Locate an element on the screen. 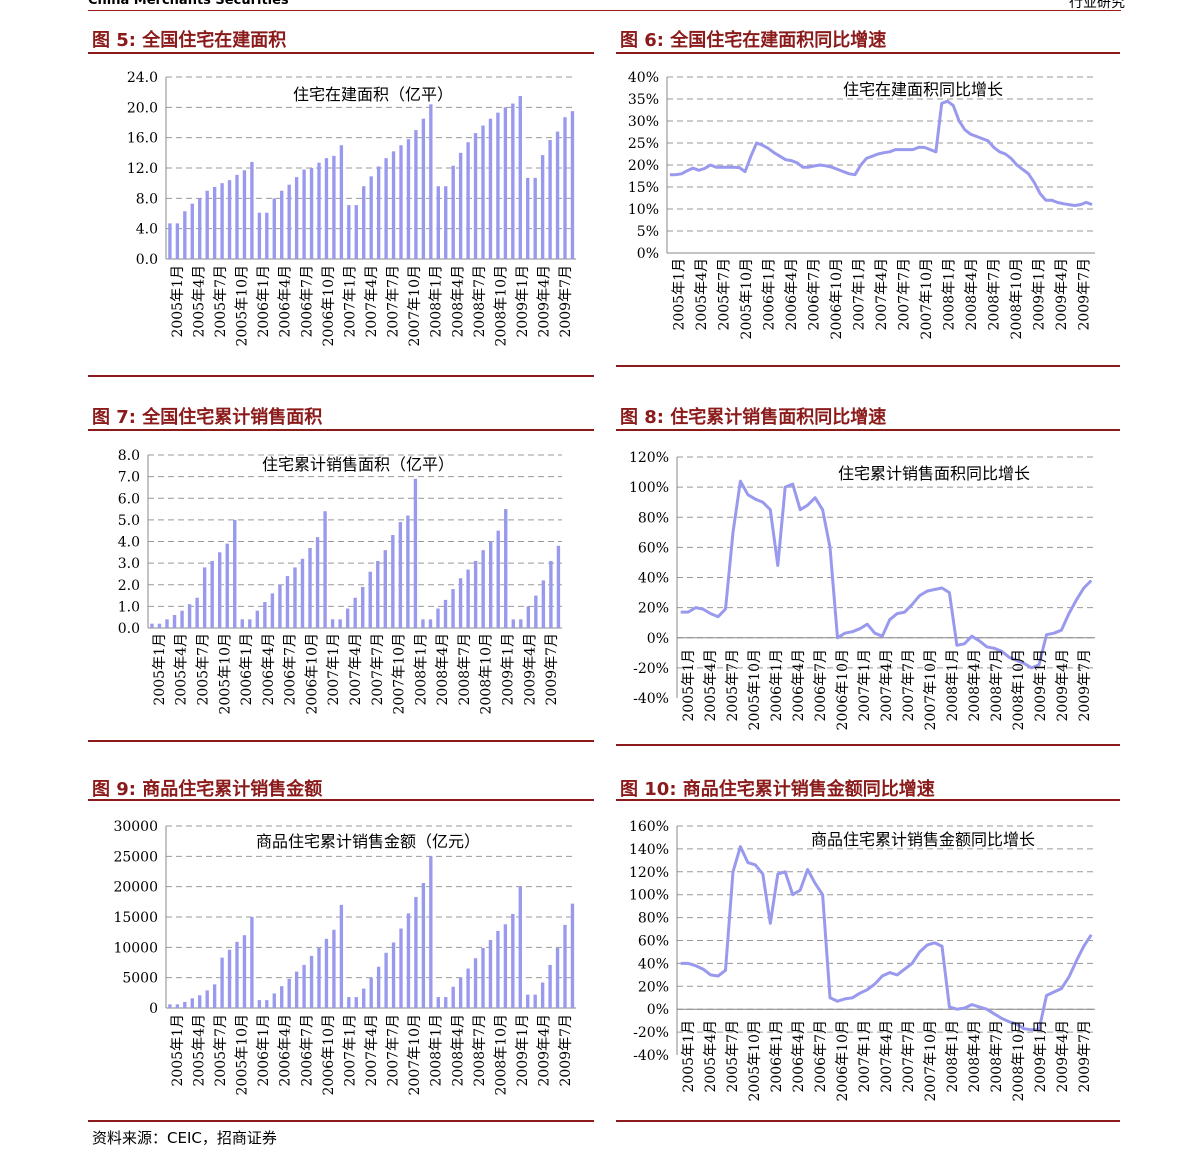 Image resolution: width=1191 pixels, height=1166 pixels. fig10-ytick-label: 160% is located at coordinates (649, 827).